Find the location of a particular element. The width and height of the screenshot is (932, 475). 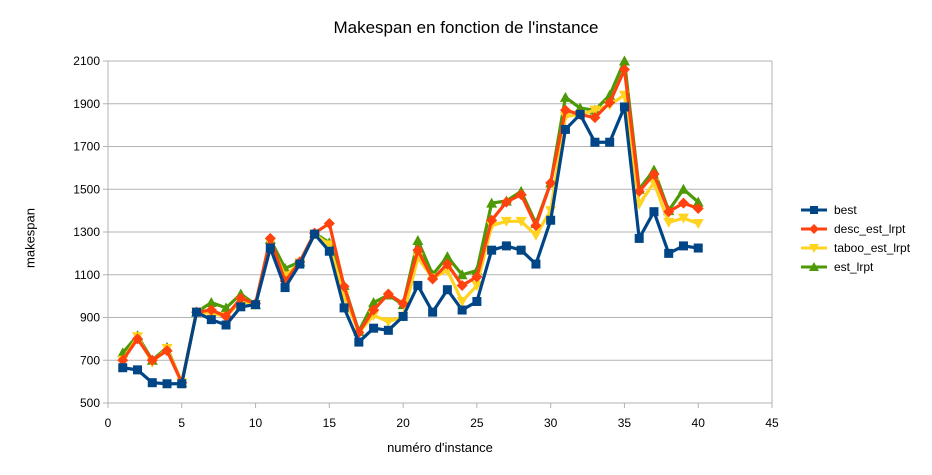

x-tick-label: 45 is located at coordinates (772, 423).